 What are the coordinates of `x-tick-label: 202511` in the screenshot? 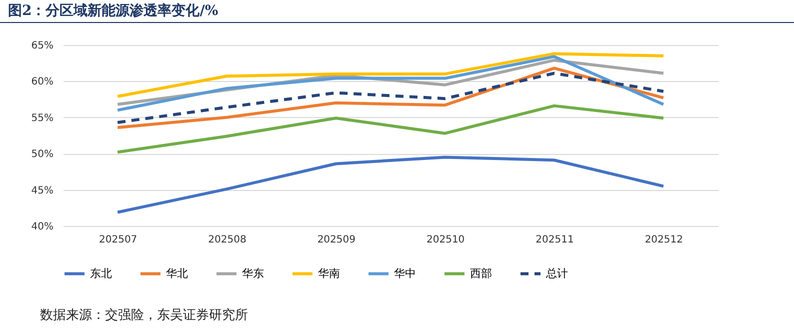 It's located at (555, 240).